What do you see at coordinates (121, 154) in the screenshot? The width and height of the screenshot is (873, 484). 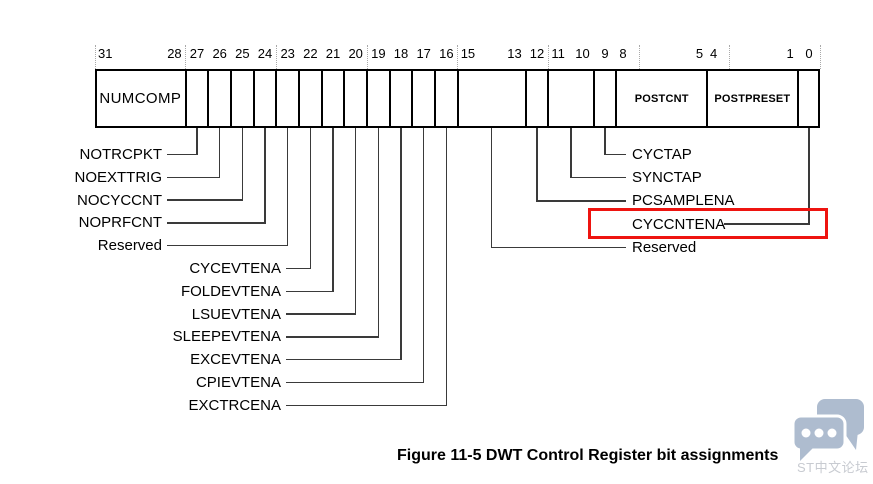 I see `callout-label-notrcpkt: NOTRCPKT` at bounding box center [121, 154].